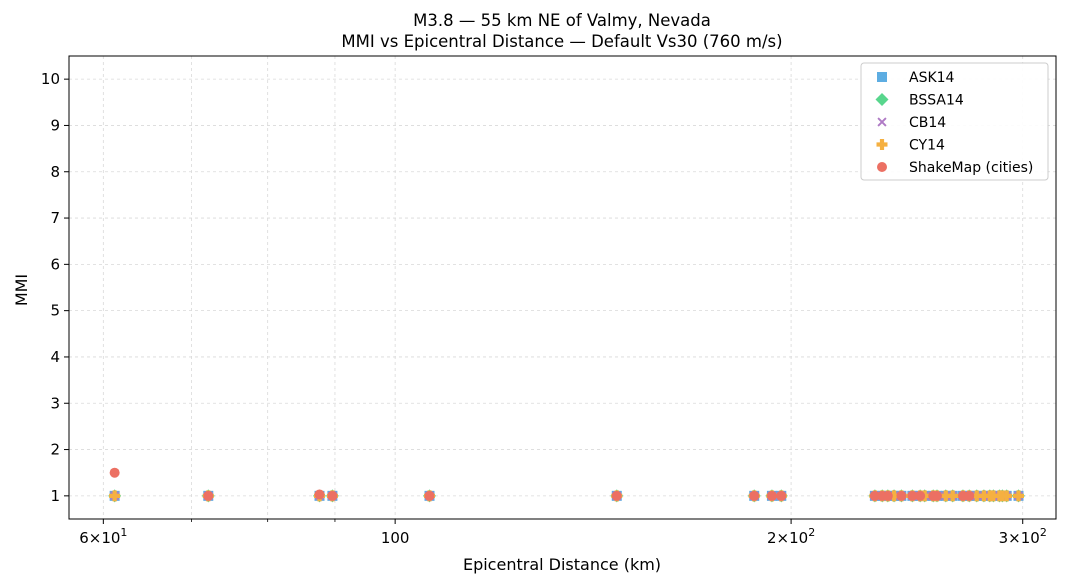 Image resolution: width=1067 pixels, height=585 pixels. I want to click on y-tick-label: 10, so click(50, 79).